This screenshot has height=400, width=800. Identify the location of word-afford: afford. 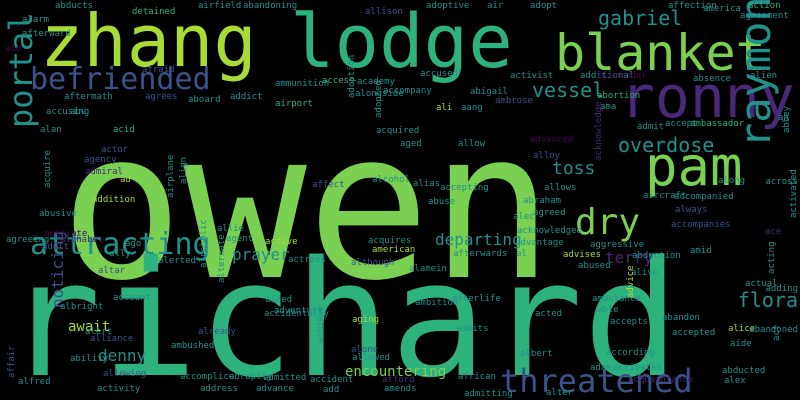
(398, 380).